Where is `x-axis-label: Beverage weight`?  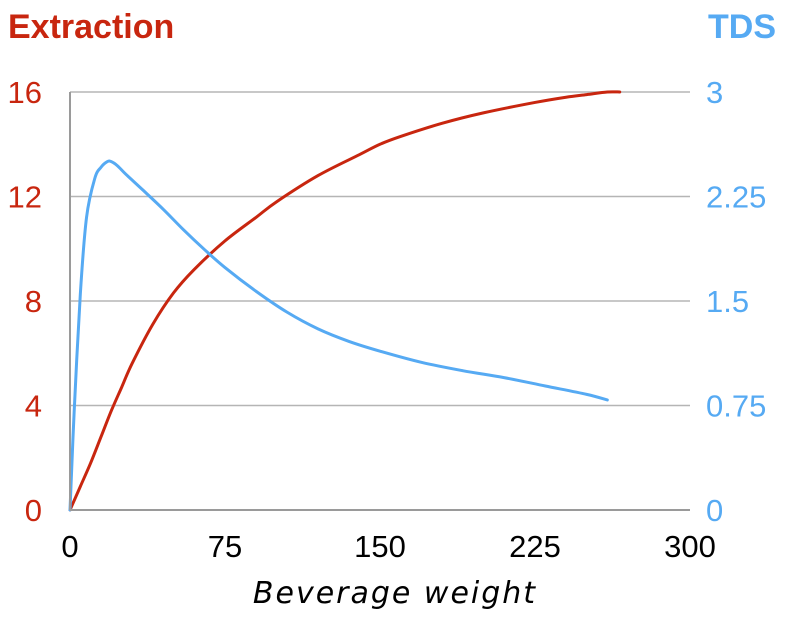 x-axis-label: Beverage weight is located at coordinates (395, 593).